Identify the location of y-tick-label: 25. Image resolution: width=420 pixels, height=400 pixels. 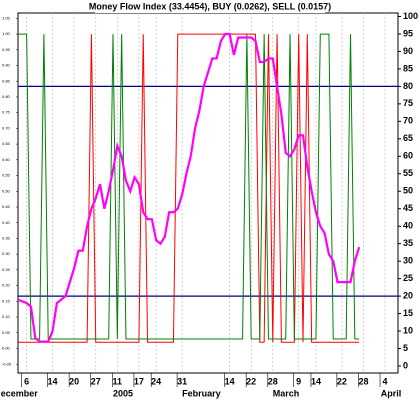
(408, 278).